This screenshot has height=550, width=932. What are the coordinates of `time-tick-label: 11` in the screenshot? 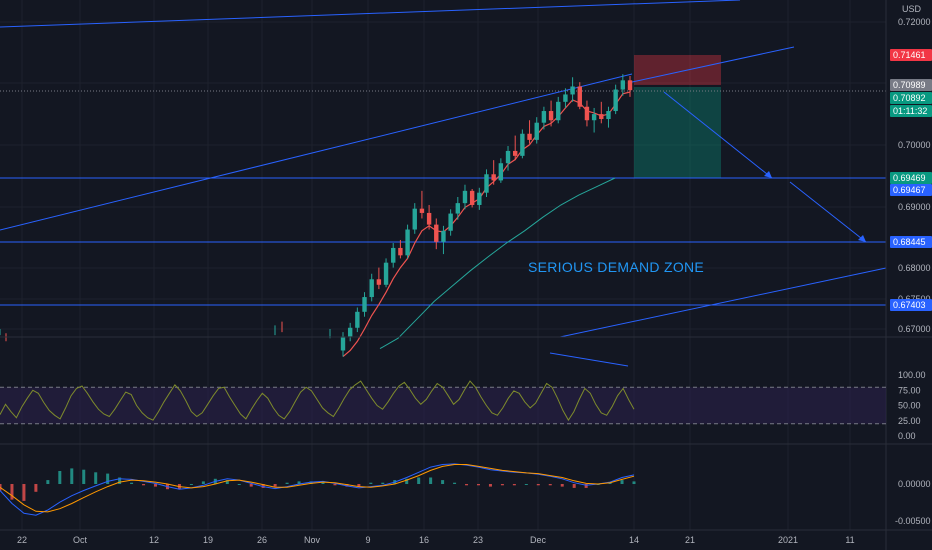 It's located at (849, 540).